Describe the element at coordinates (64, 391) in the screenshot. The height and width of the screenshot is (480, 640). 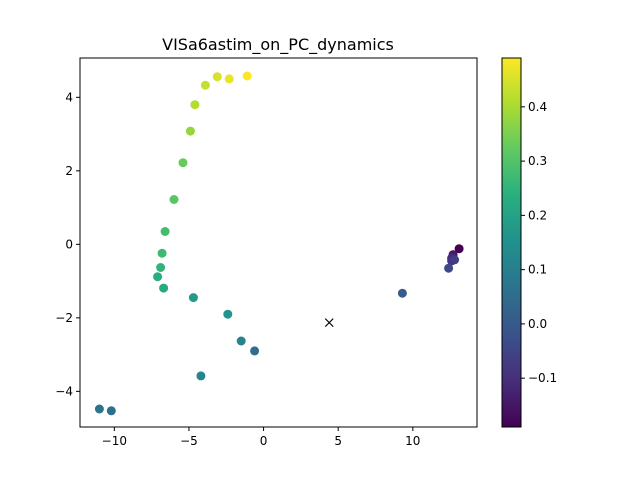
I see `y-tick-label: −4` at that location.